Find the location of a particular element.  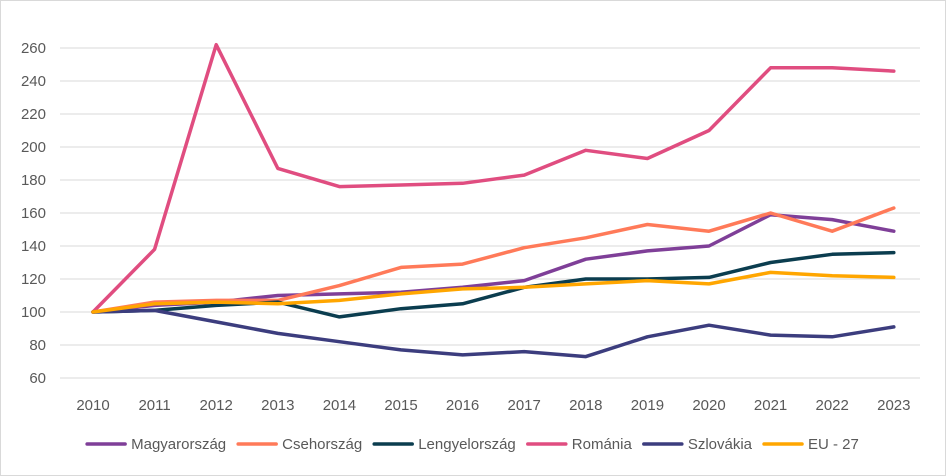

x-tick-label: 2015 is located at coordinates (400, 405).